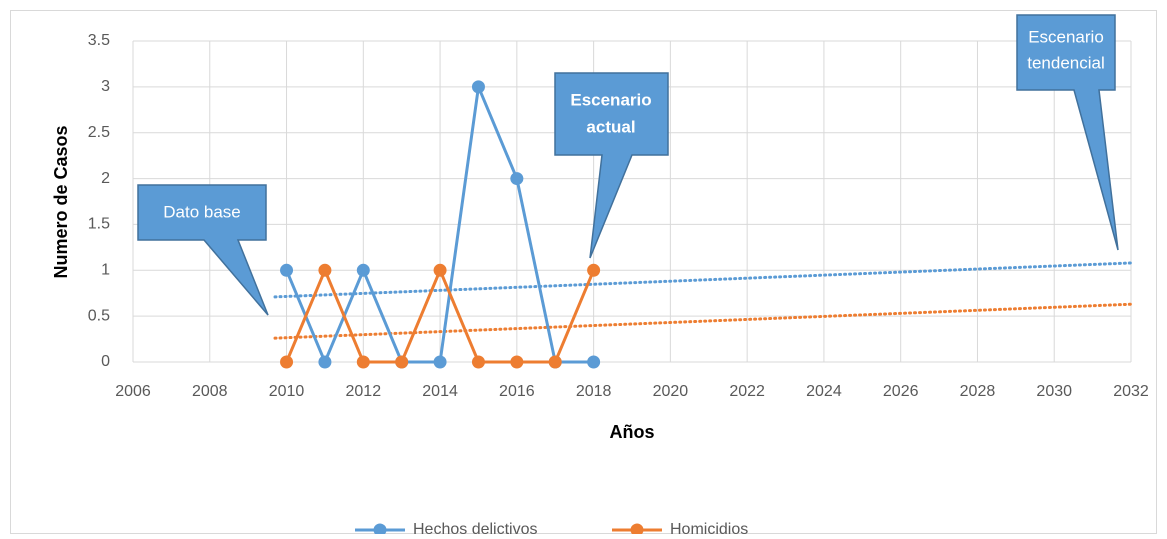 The width and height of the screenshot is (1167, 539). Describe the element at coordinates (133, 391) in the screenshot. I see `x-tick-label: 2006` at that location.